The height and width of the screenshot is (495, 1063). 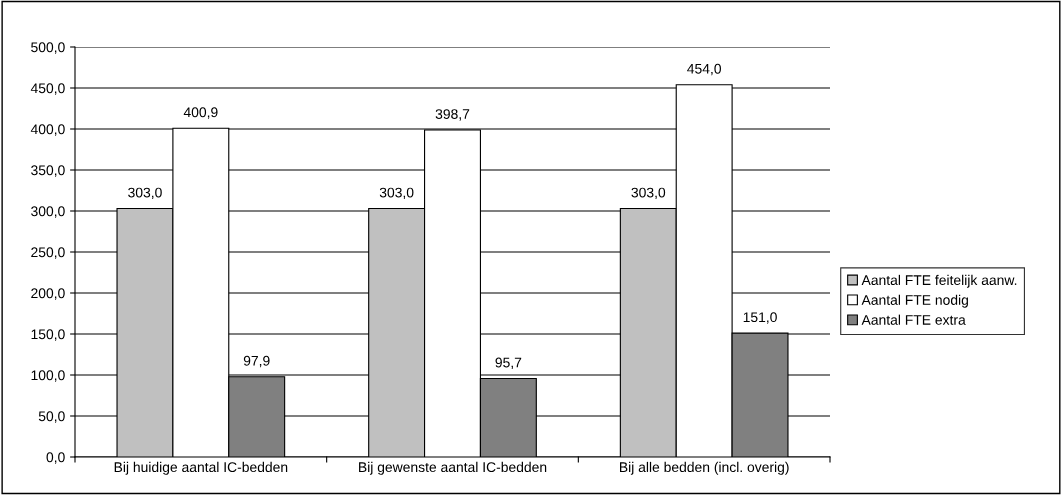 What do you see at coordinates (48, 171) in the screenshot?
I see `y-tick-label: 350,0` at bounding box center [48, 171].